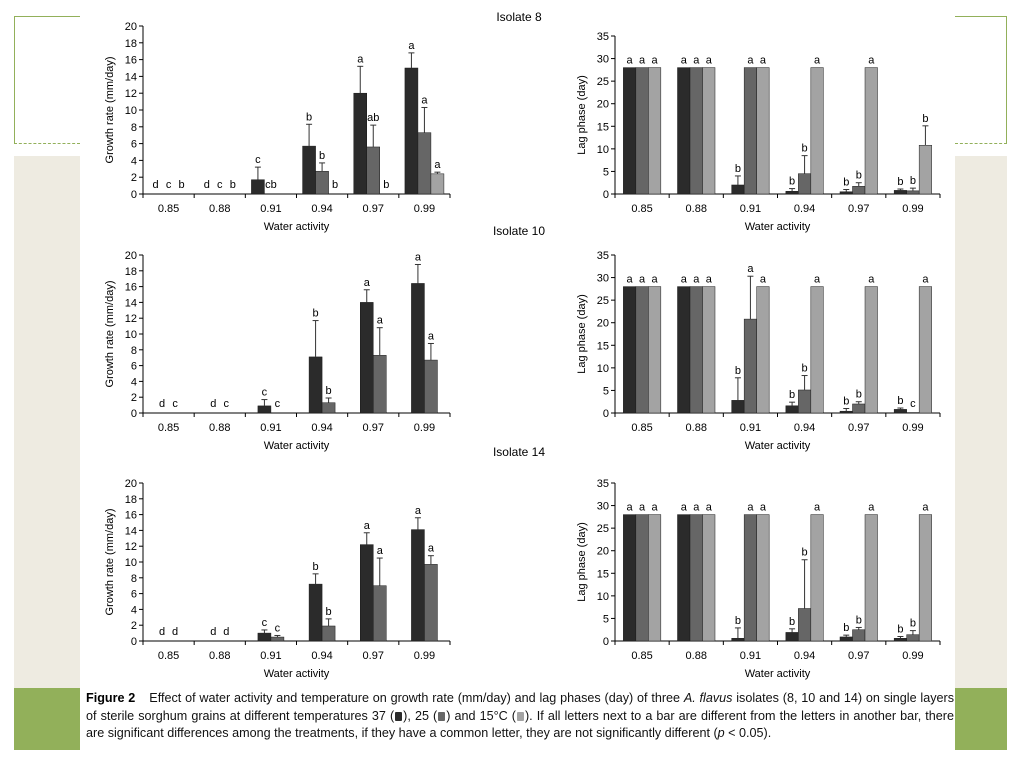  What do you see at coordinates (131, 111) in the screenshot?
I see `y-tick-label: 10` at bounding box center [131, 111].